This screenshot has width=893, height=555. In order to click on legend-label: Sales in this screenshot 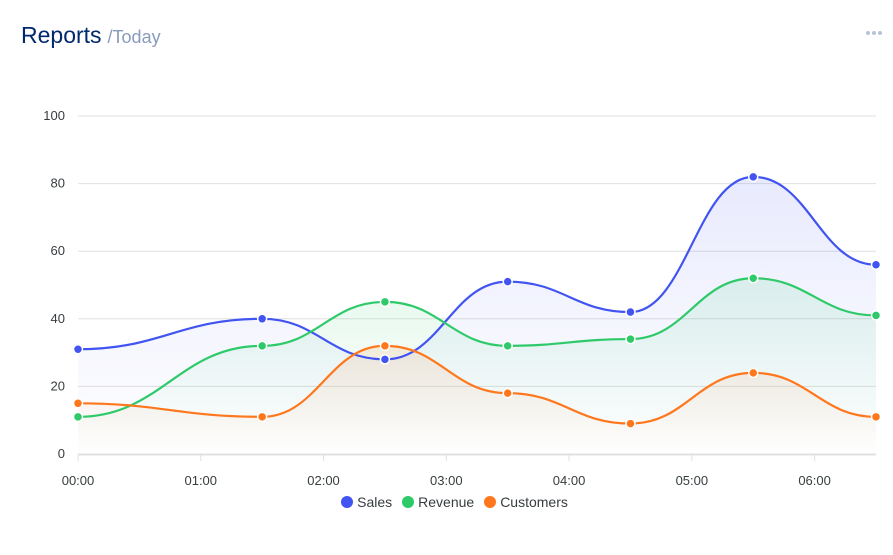, I will do `click(375, 502)`.